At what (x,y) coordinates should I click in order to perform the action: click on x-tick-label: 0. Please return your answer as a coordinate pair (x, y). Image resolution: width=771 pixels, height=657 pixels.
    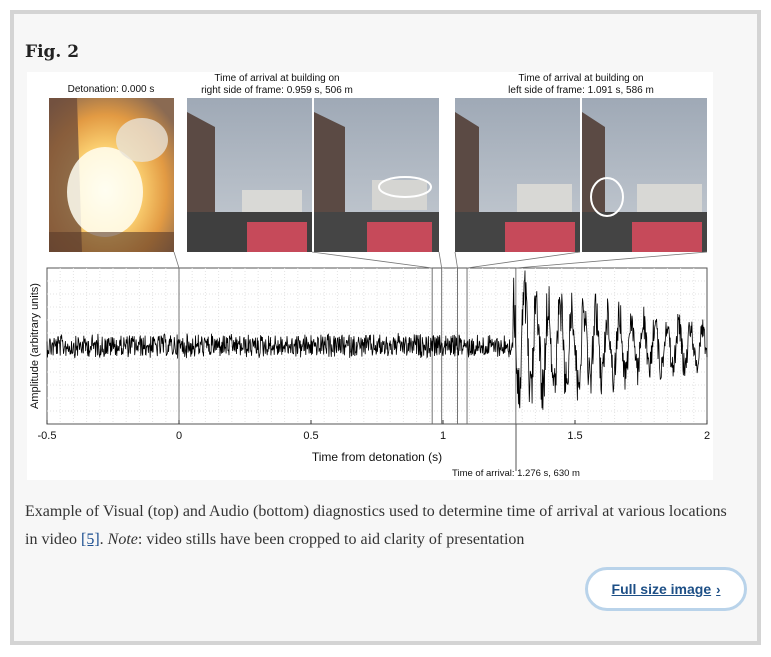
    Looking at the image, I should click on (179, 436).